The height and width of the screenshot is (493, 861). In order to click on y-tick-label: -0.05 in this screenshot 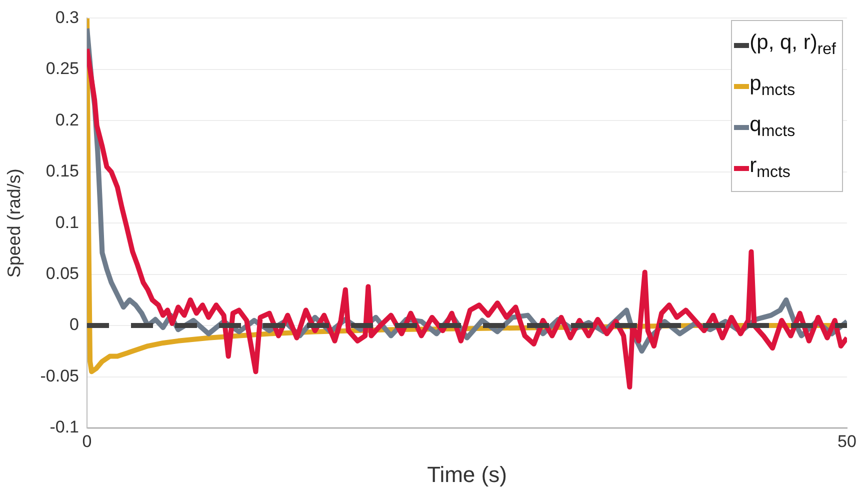, I will do `click(59, 376)`.